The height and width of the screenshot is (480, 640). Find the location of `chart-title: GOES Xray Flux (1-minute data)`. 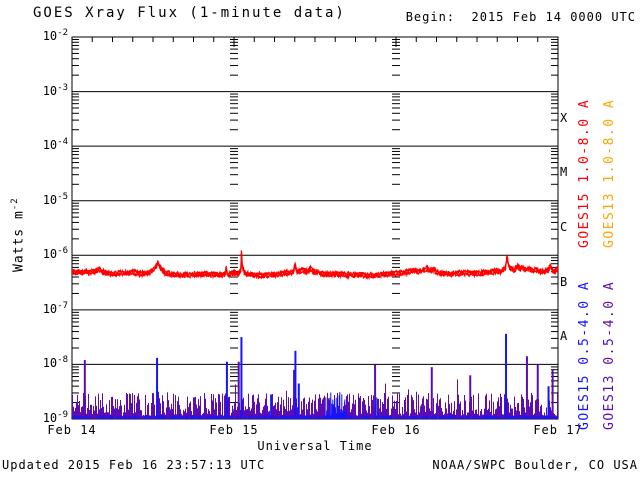

chart-title: GOES Xray Flux (1-minute data) is located at coordinates (189, 13).